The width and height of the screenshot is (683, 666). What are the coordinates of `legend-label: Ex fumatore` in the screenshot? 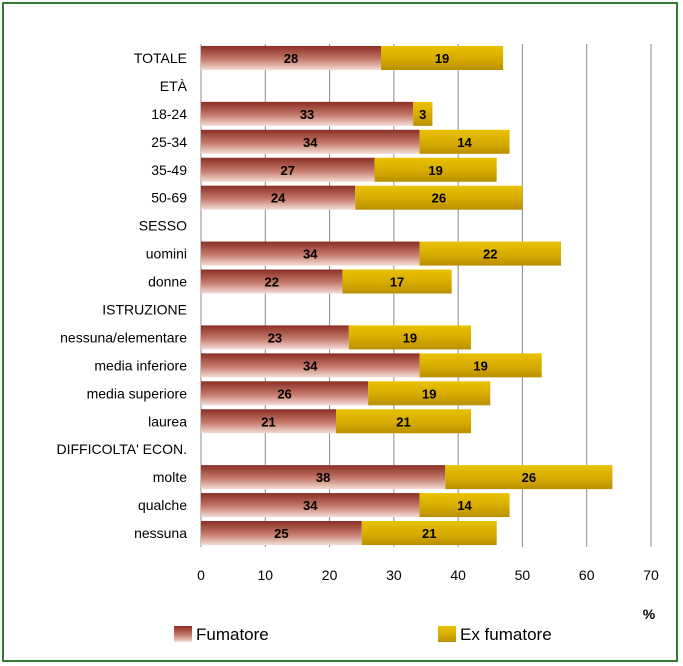 It's located at (506, 634).